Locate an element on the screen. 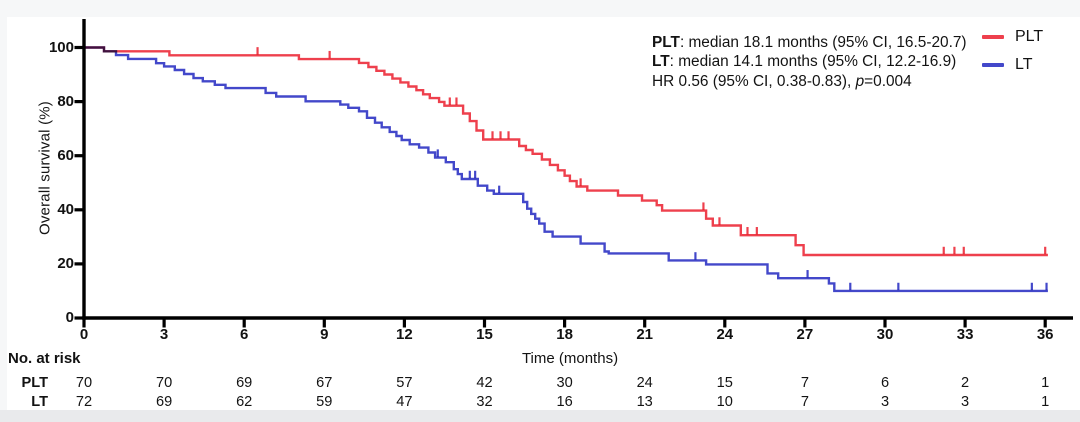 The image size is (1080, 422). at-risk-count: 57 is located at coordinates (404, 383).